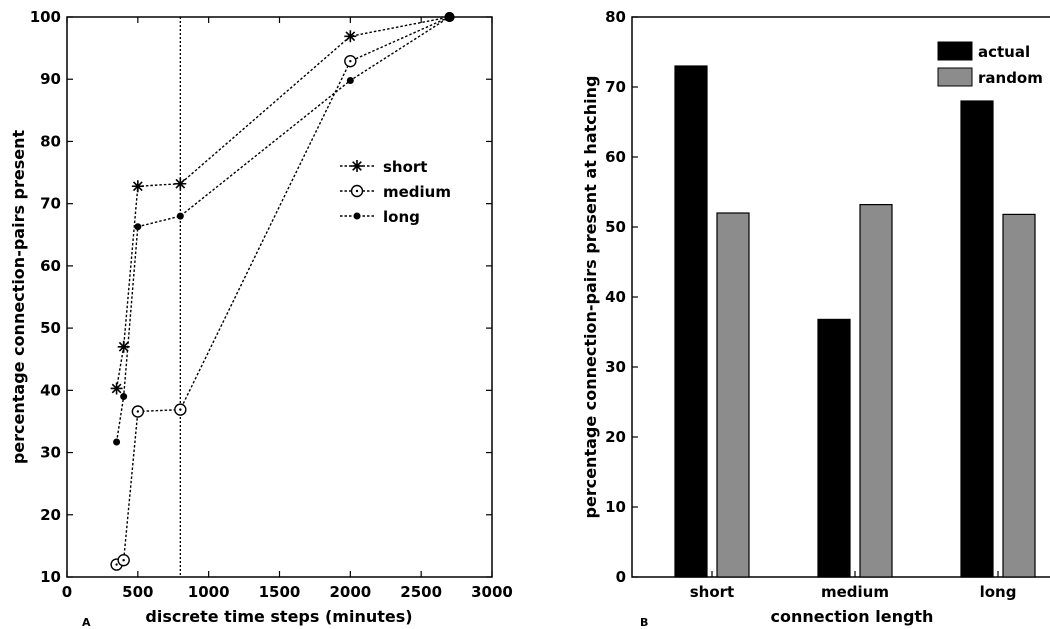 This screenshot has width=1050, height=629. Describe the element at coordinates (350, 592) in the screenshot. I see `x-tick-label: 2000` at that location.